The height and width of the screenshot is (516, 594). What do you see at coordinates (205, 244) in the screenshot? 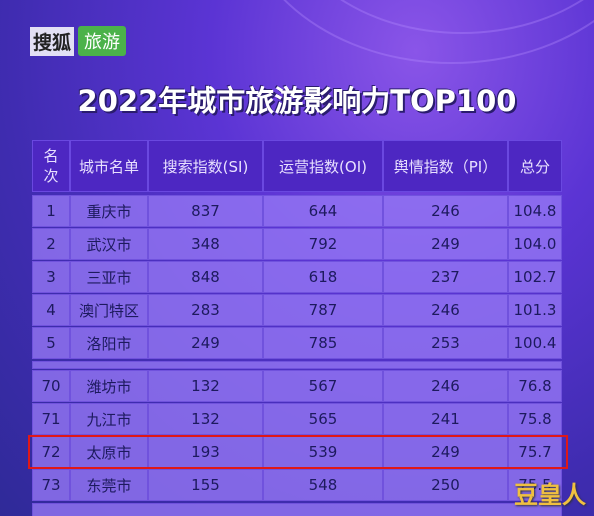
I see `table-cell: 348` at bounding box center [205, 244].